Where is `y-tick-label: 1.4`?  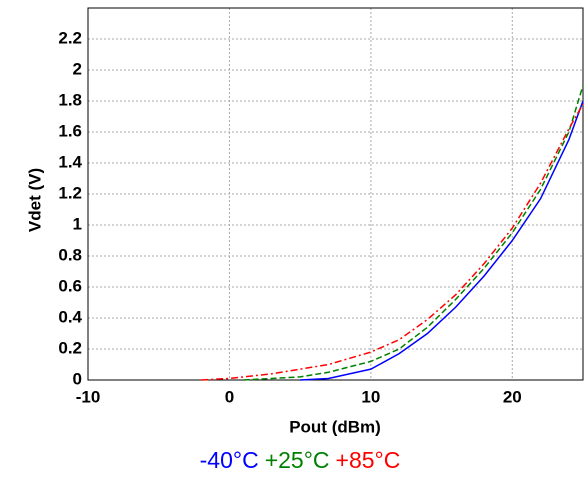
y-tick-label: 1.4 is located at coordinates (70, 161).